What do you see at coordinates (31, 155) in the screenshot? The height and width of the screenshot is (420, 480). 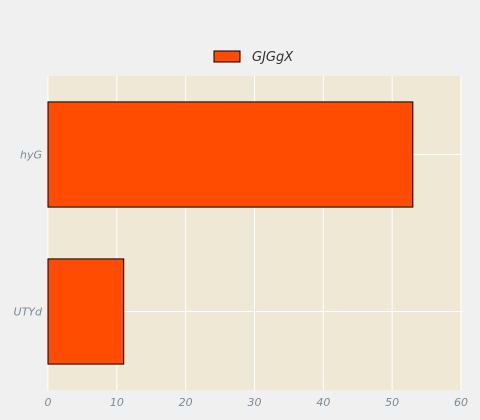 I see `y-tick-label: hyG` at bounding box center [31, 155].